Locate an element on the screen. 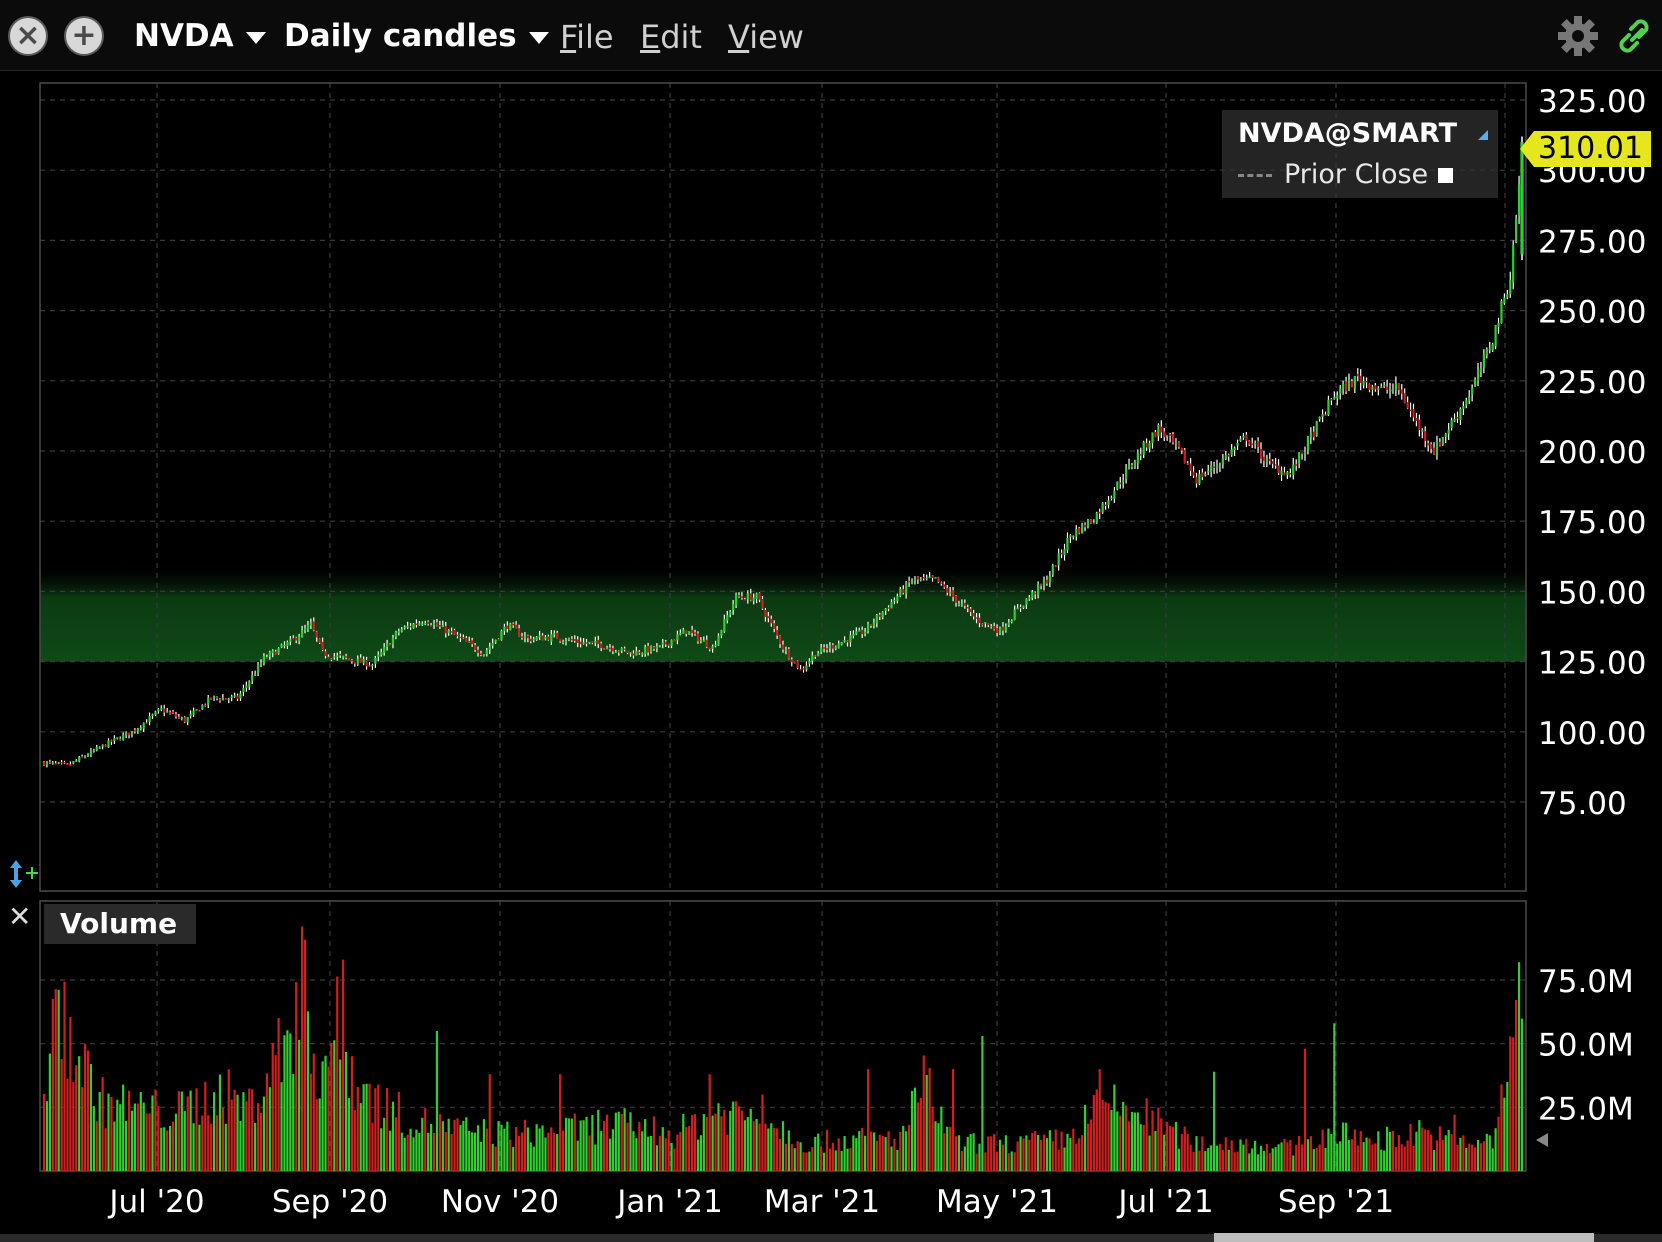 The image size is (1662, 1242). horizontal-scrollbar is located at coordinates (831, 1238).